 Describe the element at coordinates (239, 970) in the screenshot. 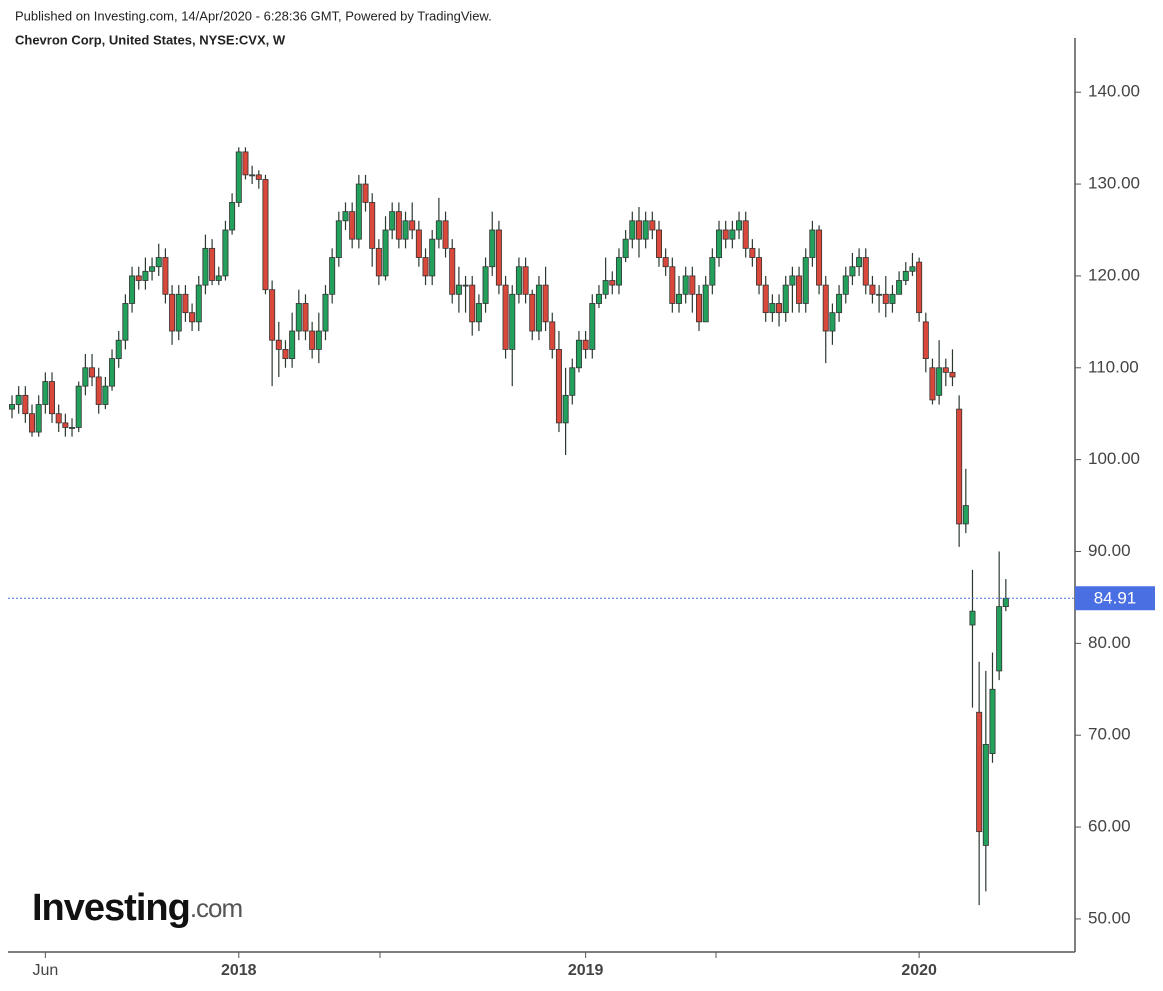

I see `x-tick-label: 2018` at that location.